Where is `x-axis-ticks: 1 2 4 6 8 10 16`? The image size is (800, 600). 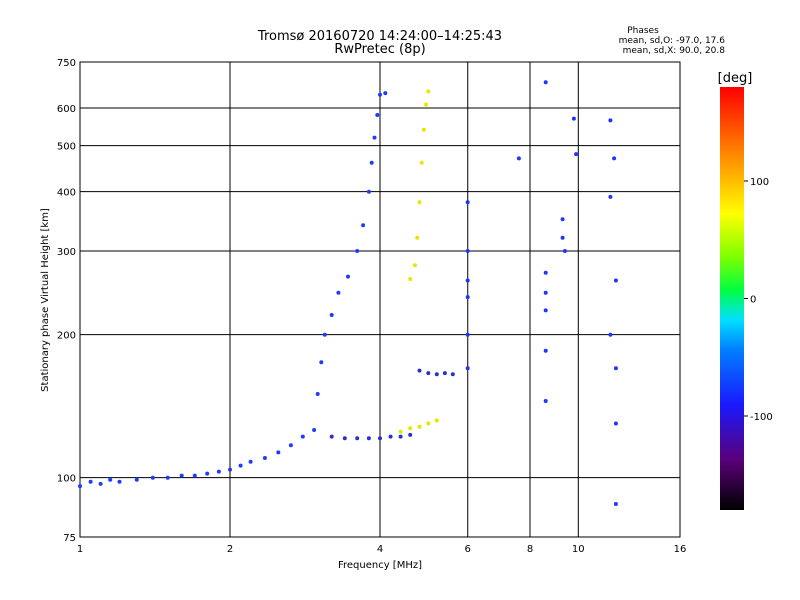 x-axis-ticks: 1 2 4 6 8 10 16 is located at coordinates (382, 549).